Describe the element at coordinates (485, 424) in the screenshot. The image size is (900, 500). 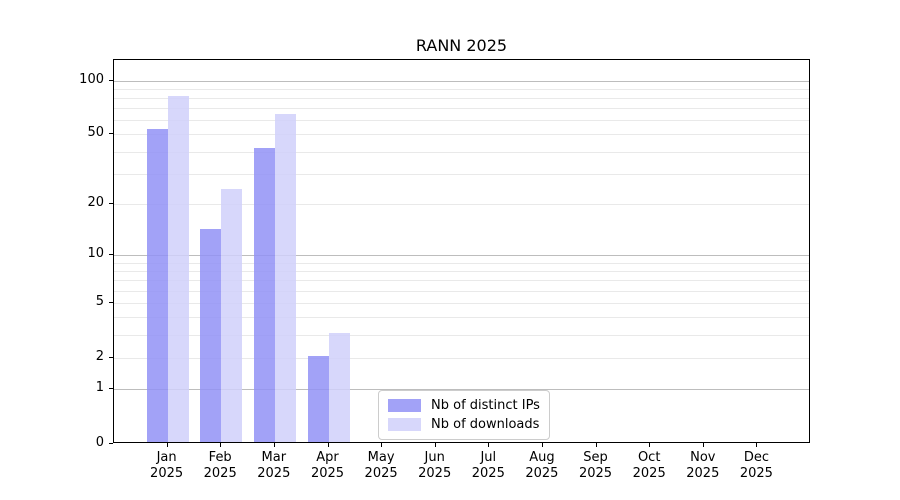
I see `legend-label-downloads: Nb of downloads` at that location.